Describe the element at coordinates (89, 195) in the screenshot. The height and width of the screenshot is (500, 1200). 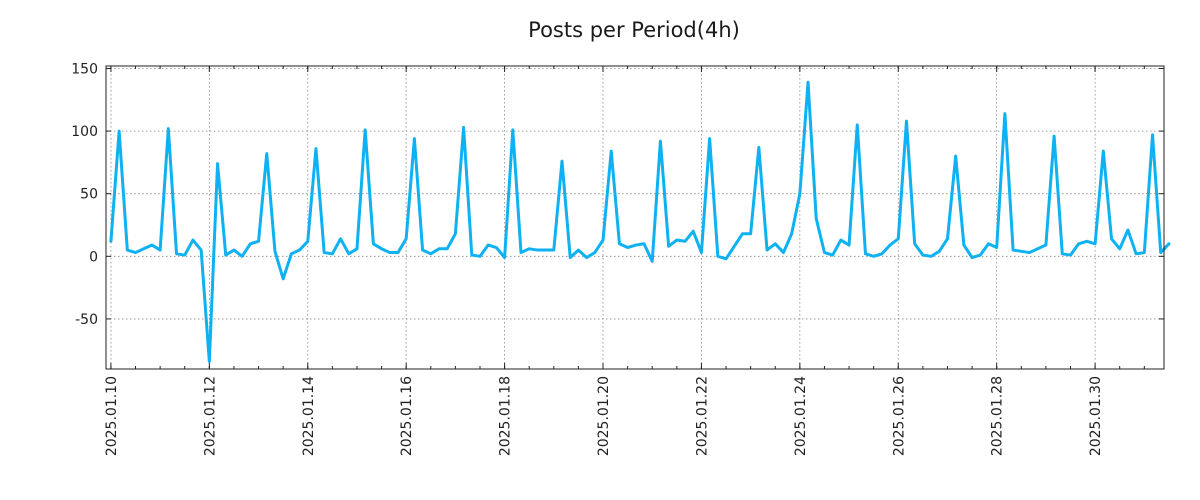
I see `y-tick-label: 50` at that location.